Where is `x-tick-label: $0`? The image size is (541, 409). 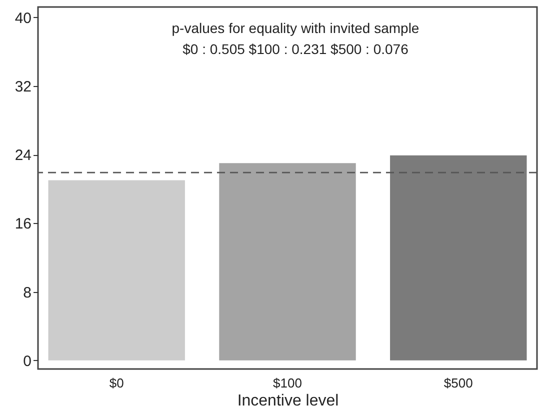
x-tick-label: $0 is located at coordinates (116, 383).